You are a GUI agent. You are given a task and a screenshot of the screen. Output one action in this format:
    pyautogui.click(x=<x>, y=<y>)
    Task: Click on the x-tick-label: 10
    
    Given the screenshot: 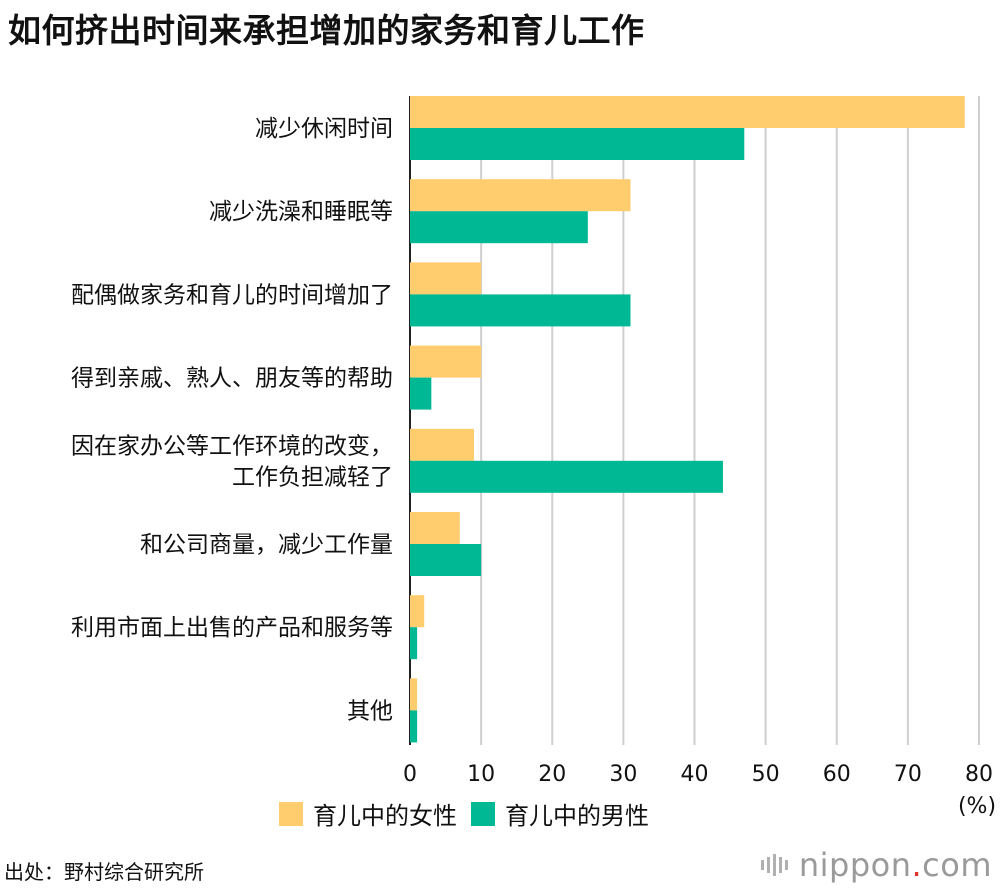 What is the action you would take?
    pyautogui.click(x=481, y=774)
    